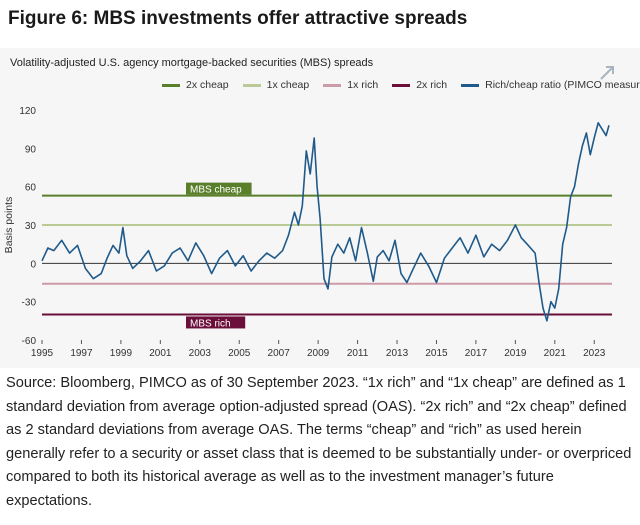 The image size is (640, 525). I want to click on legend-item-2x-rich: 2x rich, so click(419, 85).